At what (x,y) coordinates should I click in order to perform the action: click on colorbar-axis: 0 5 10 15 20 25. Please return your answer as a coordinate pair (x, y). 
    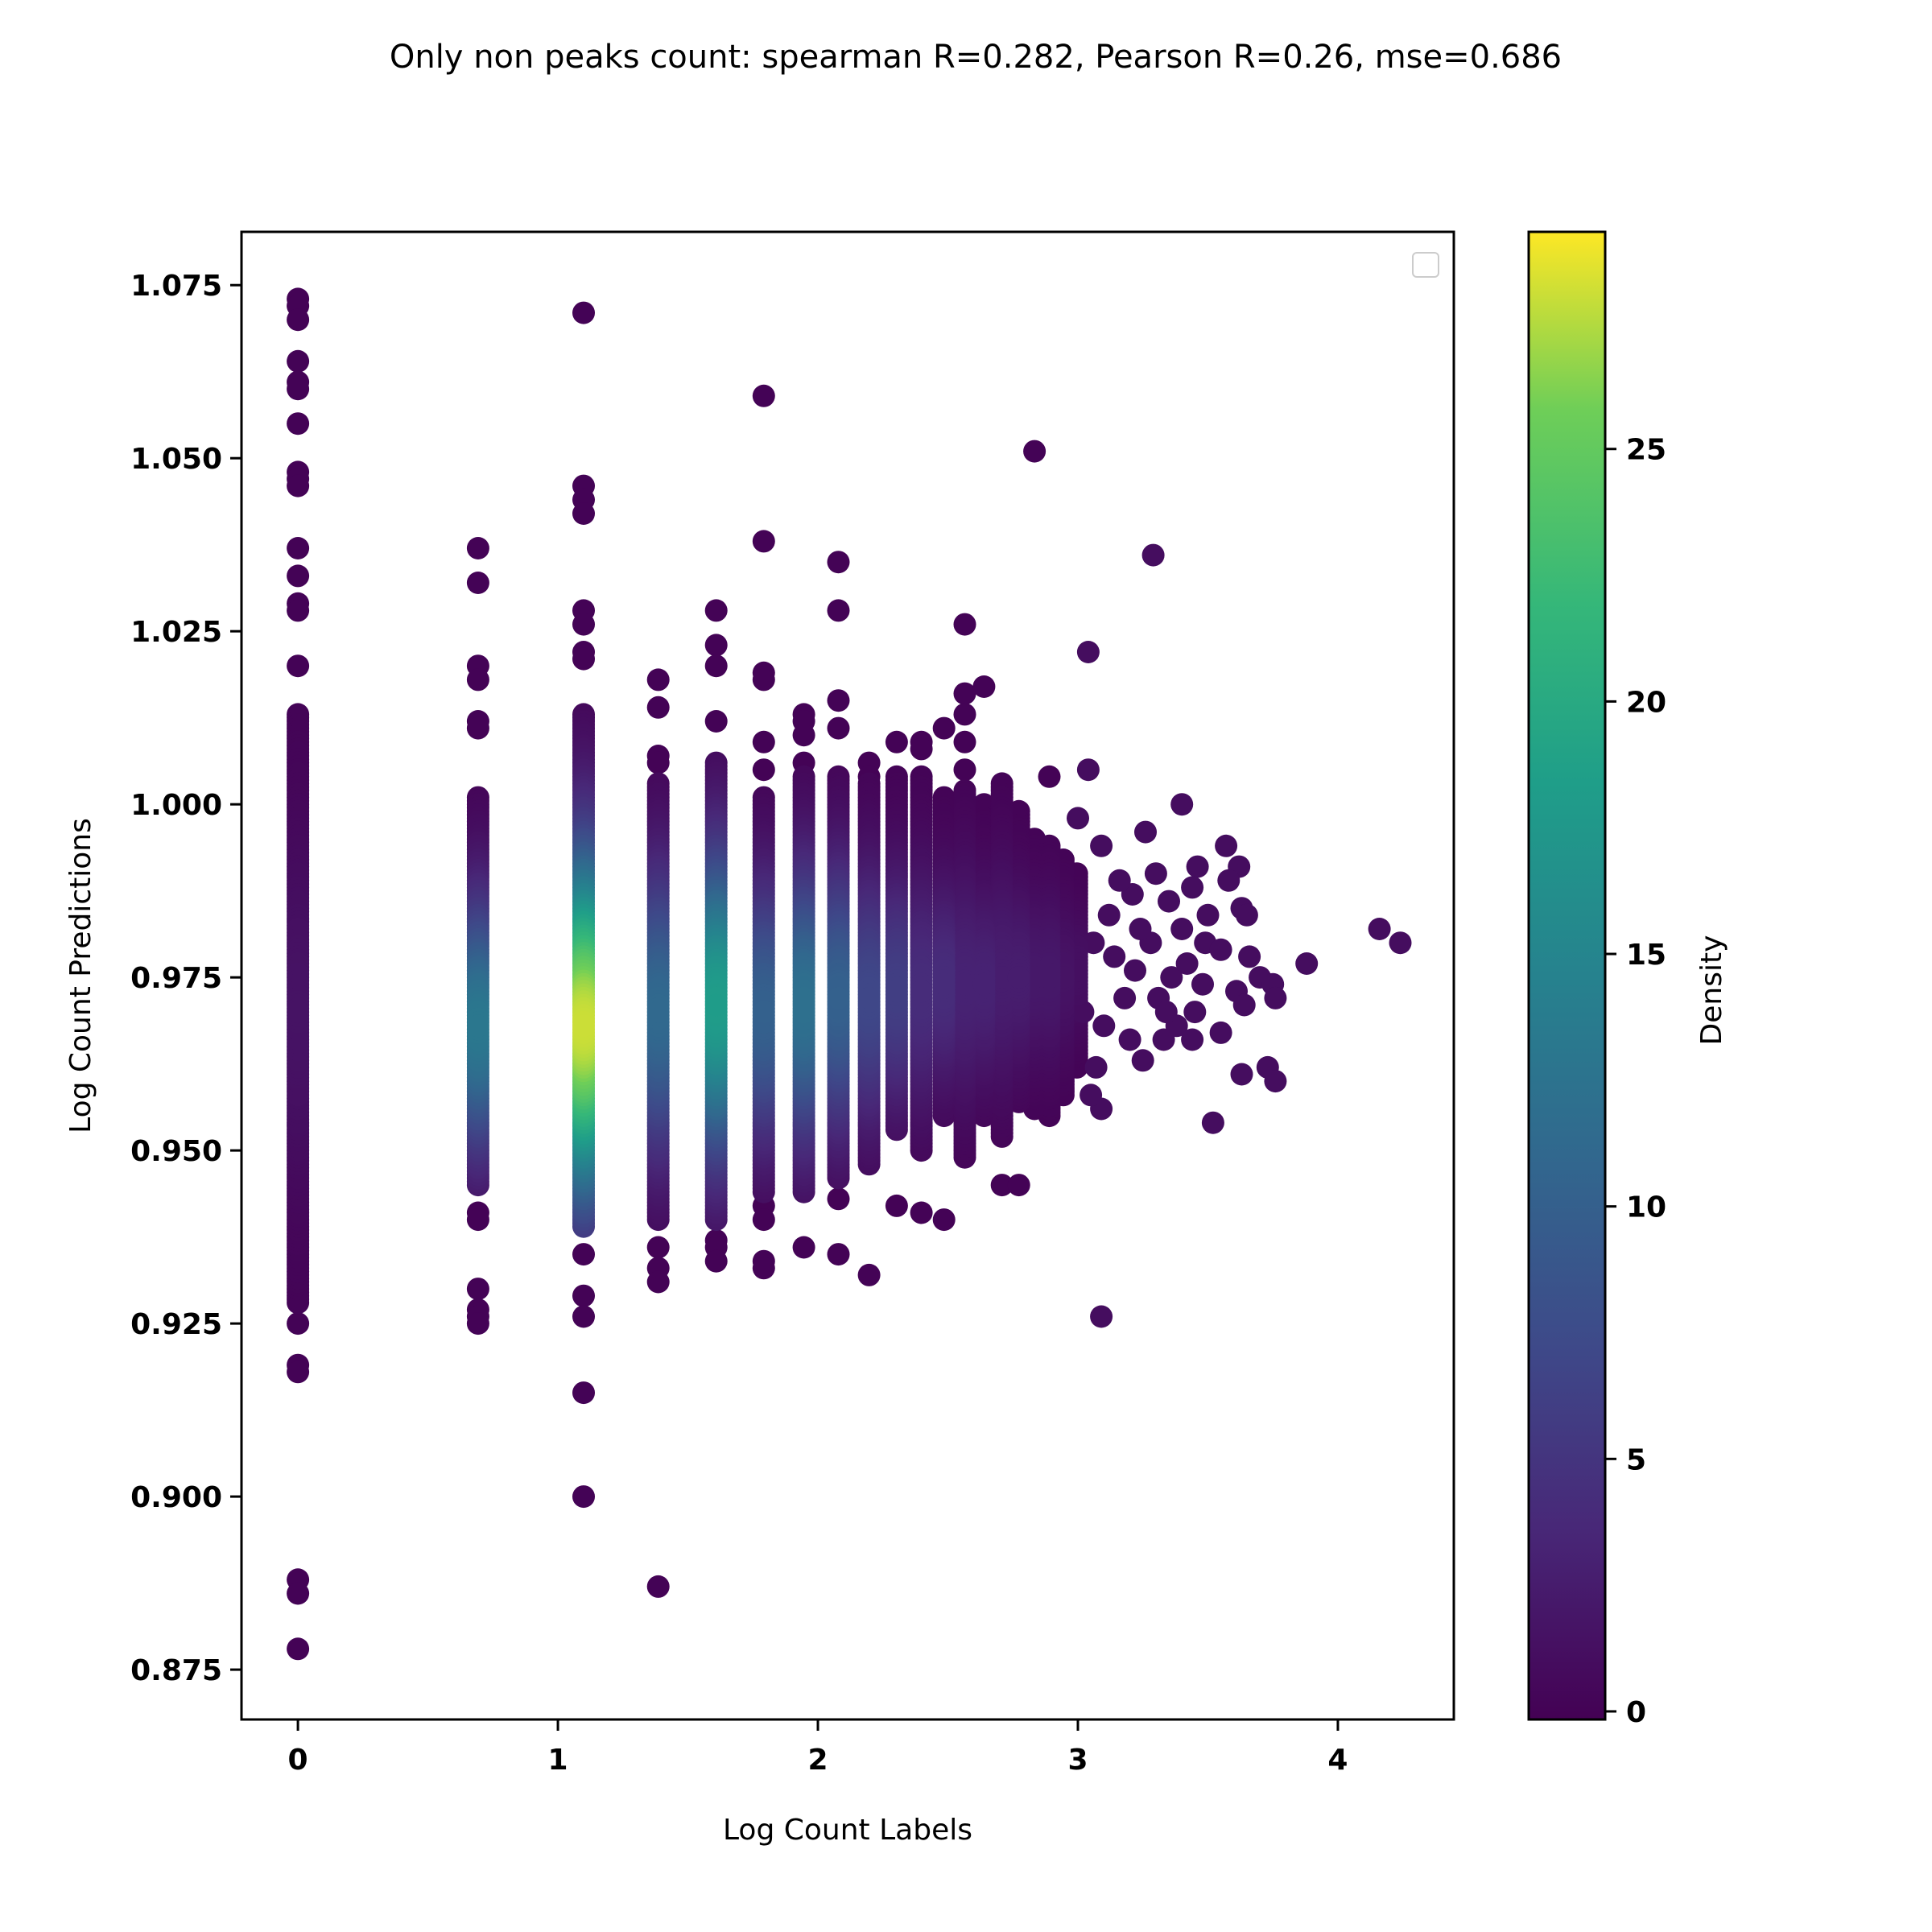
    Looking at the image, I should click on (1635, 1081).